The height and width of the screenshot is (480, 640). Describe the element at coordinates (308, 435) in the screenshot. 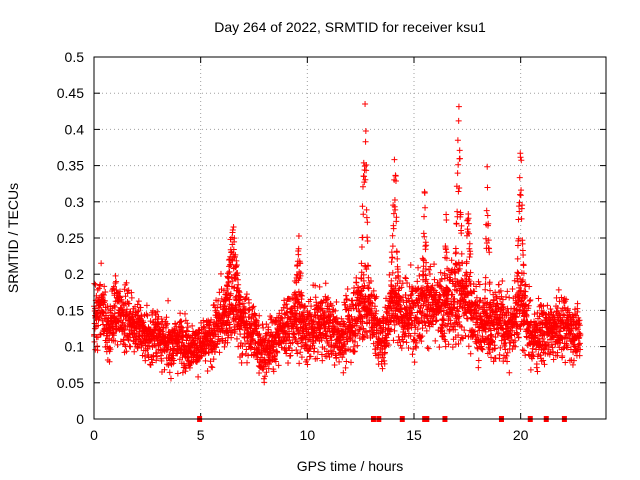

I see `x-tick-label: 10` at that location.